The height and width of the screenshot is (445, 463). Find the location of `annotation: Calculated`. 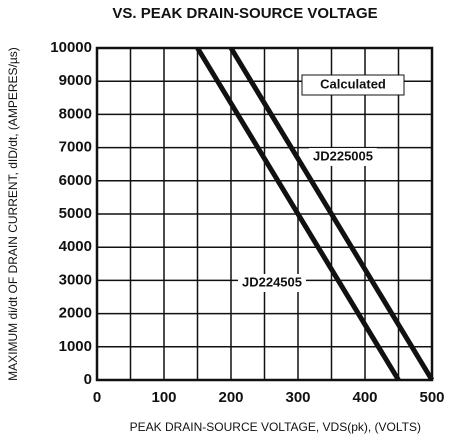

annotation: Calculated is located at coordinates (353, 83).